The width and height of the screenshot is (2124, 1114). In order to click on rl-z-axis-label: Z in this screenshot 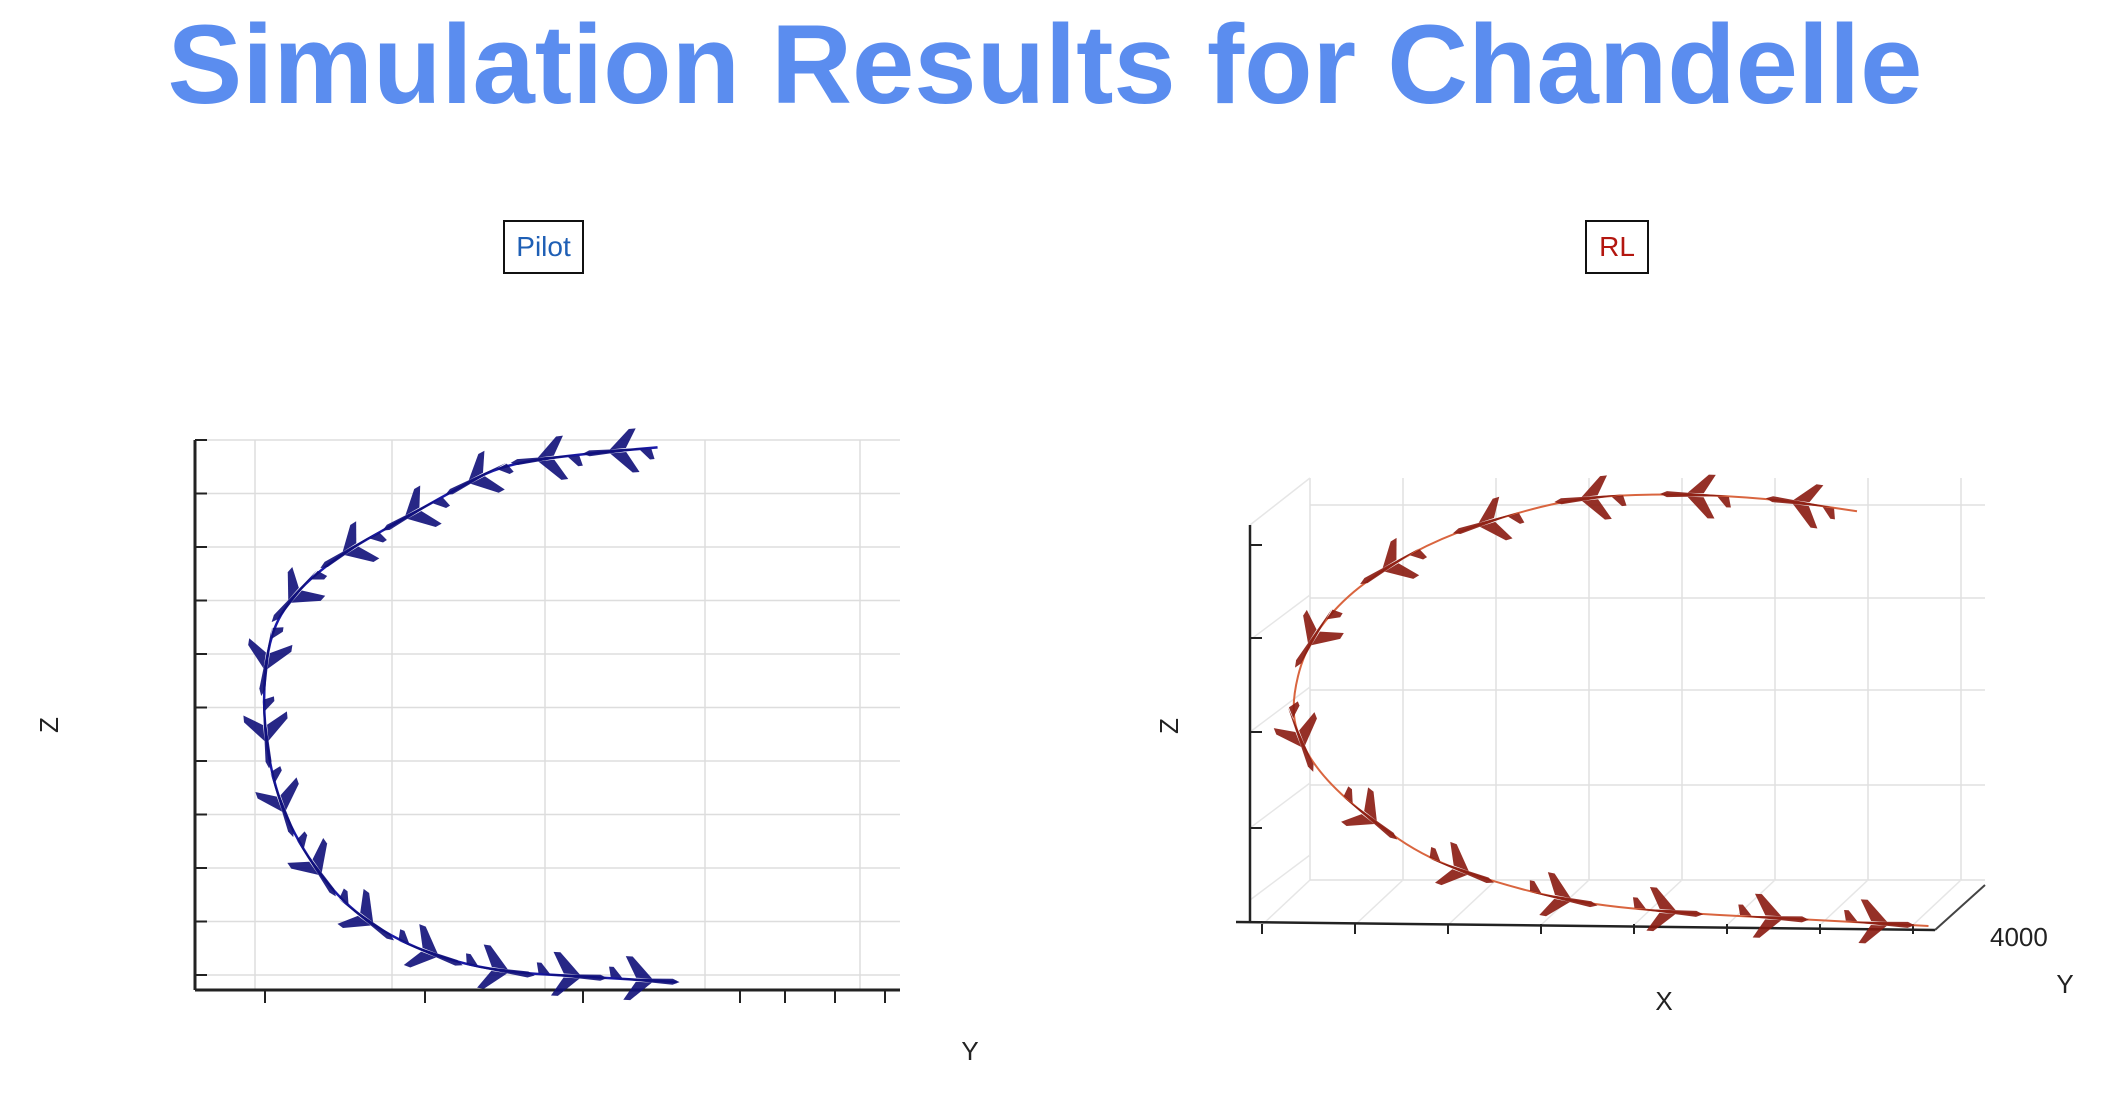, I will do `click(1169, 726)`.